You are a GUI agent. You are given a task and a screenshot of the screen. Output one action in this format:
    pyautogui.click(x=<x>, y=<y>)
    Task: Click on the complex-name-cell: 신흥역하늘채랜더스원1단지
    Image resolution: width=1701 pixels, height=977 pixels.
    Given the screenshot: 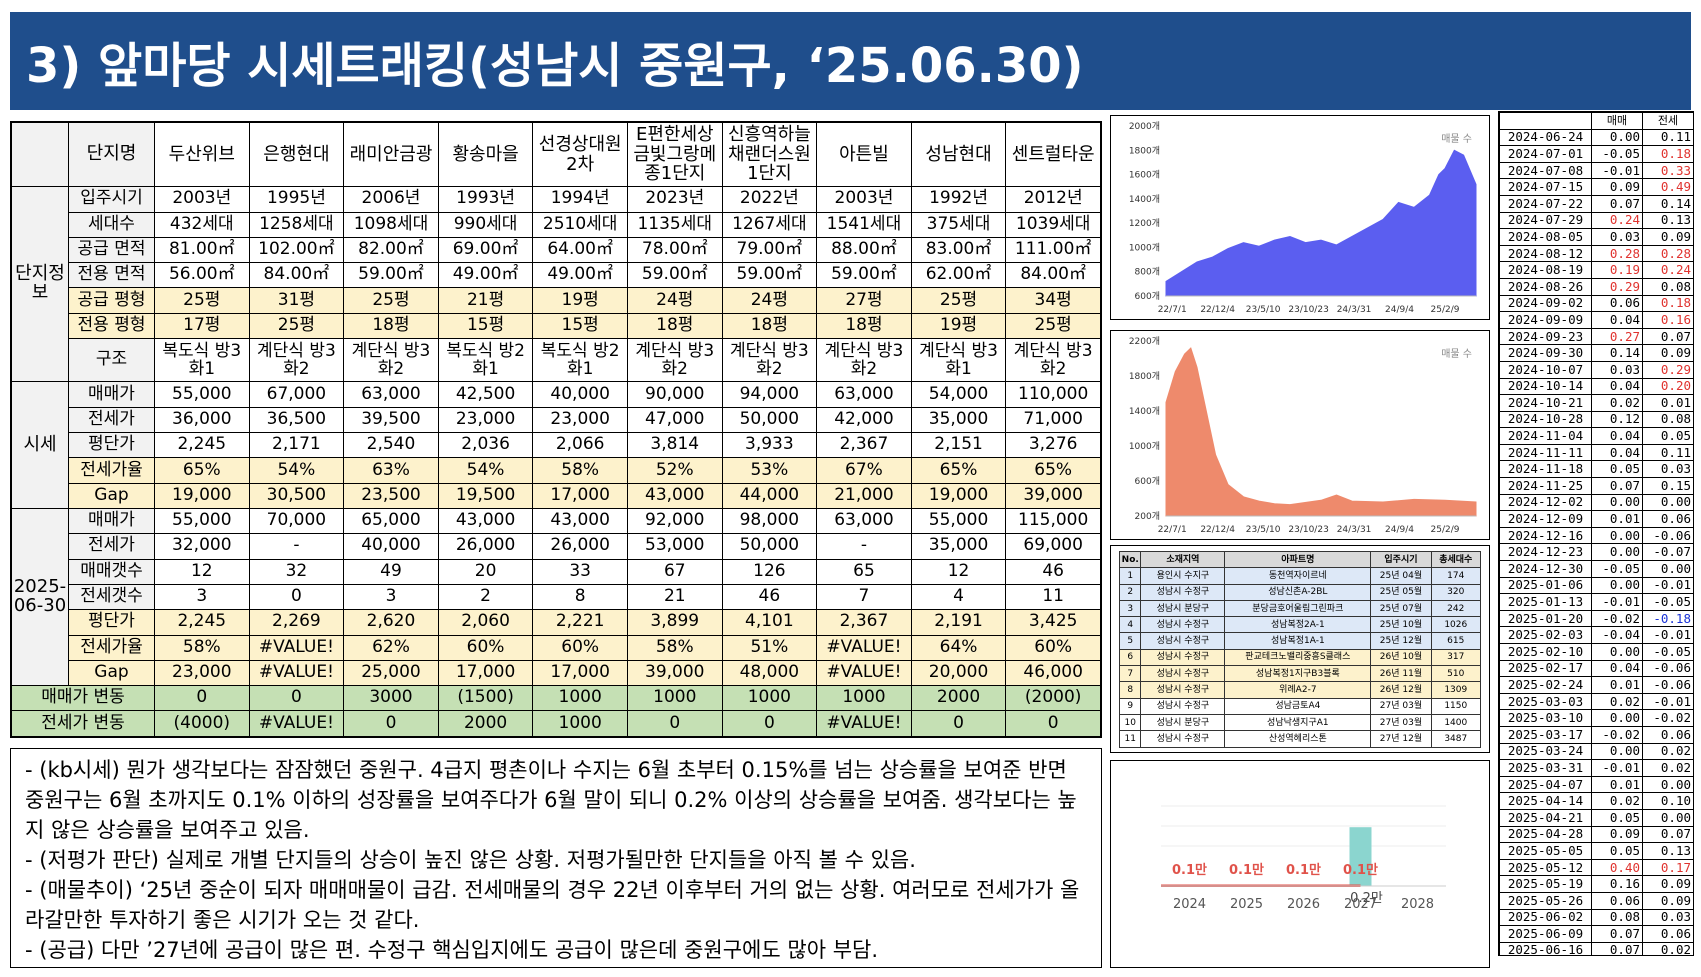 What is the action you would take?
    pyautogui.click(x=769, y=154)
    